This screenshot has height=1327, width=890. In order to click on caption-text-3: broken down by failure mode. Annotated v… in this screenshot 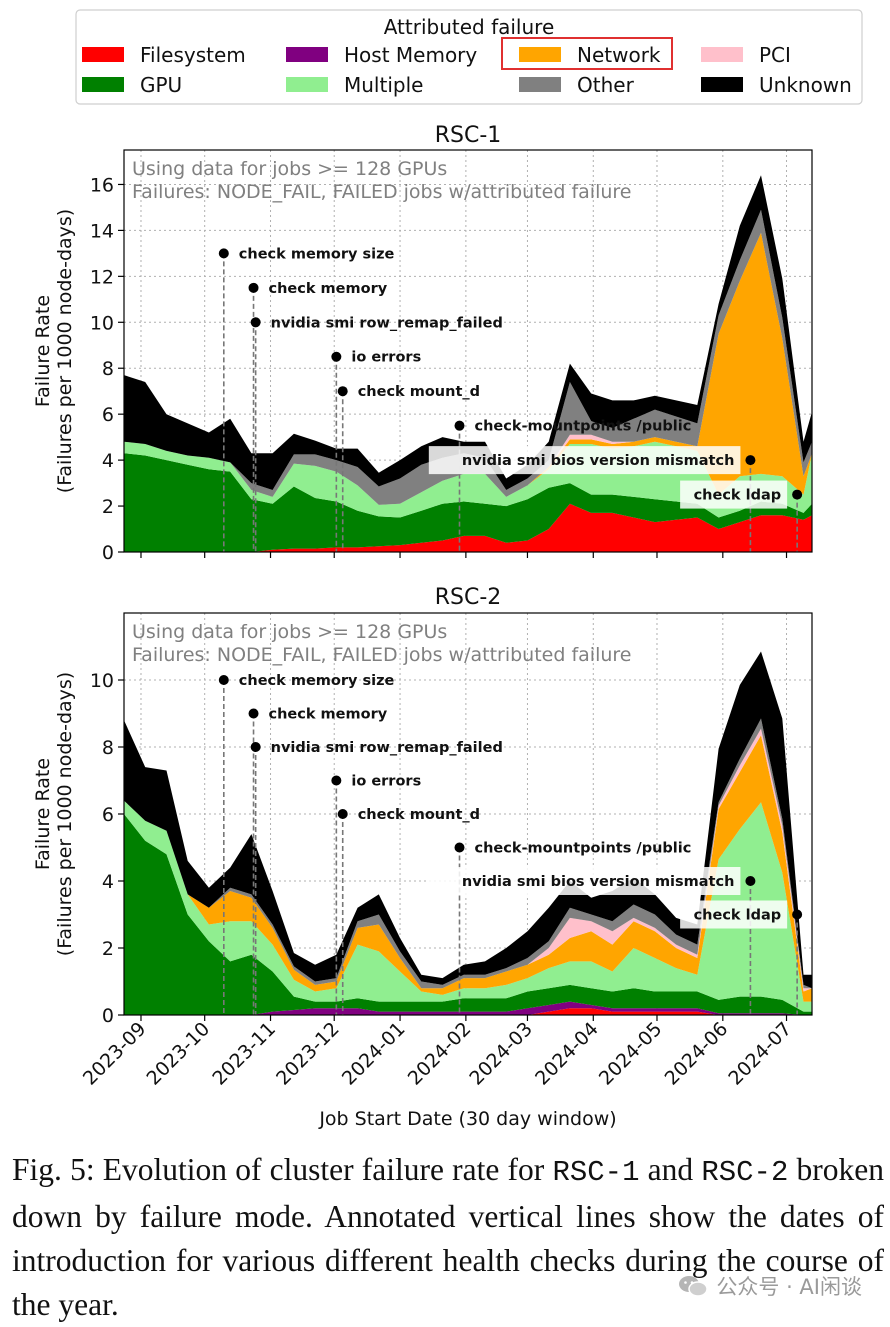, I will do `click(448, 1237)`.